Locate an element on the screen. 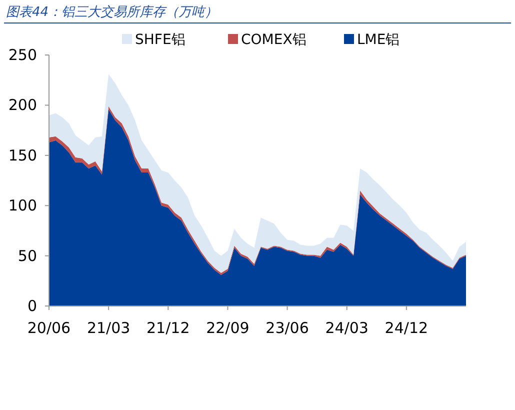  x-tick-label: 23/06 is located at coordinates (287, 328).